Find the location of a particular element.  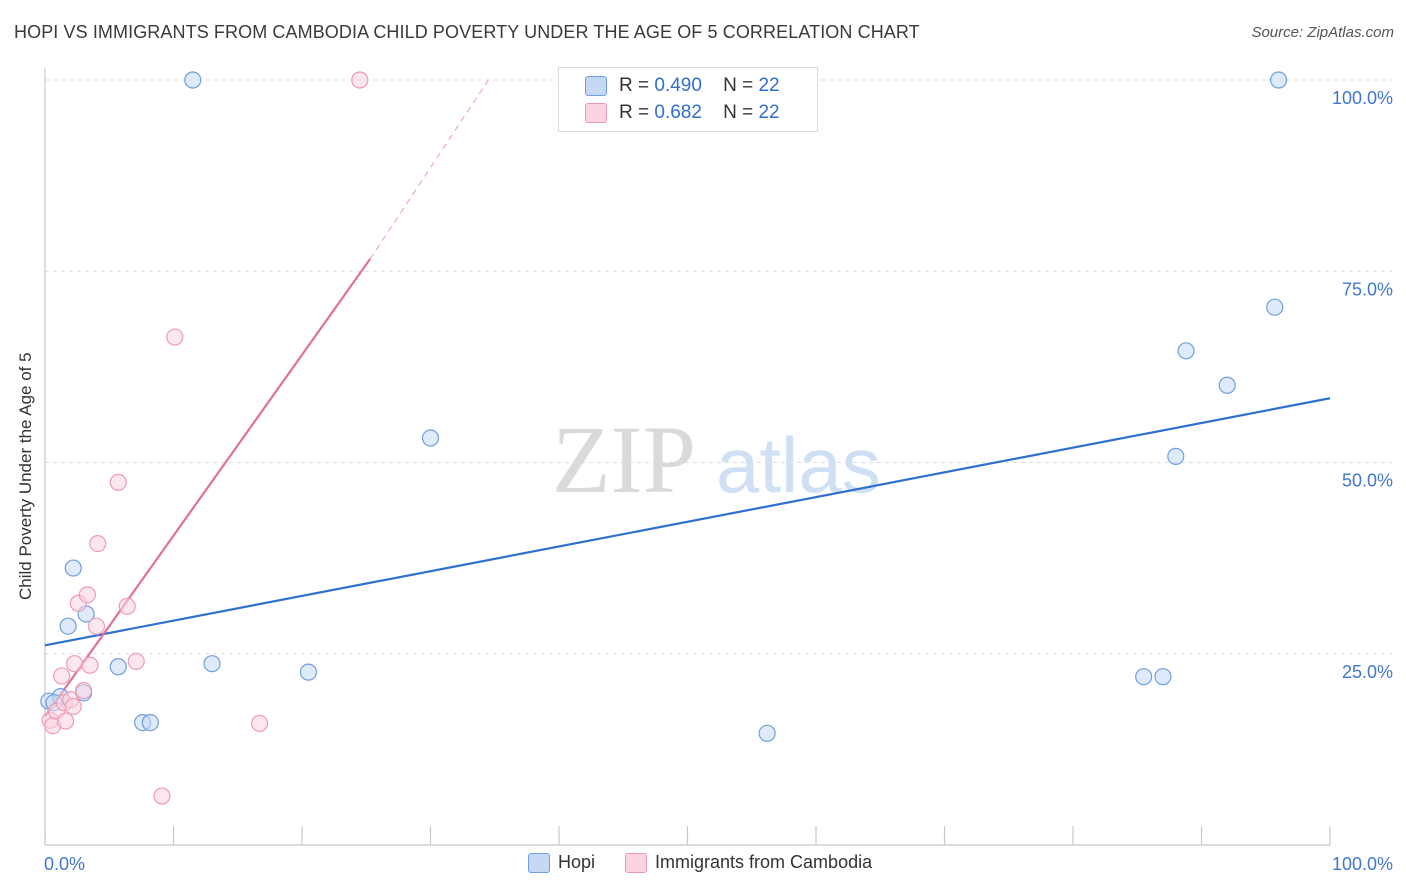

cambodia-swatch is located at coordinates (596, 113).